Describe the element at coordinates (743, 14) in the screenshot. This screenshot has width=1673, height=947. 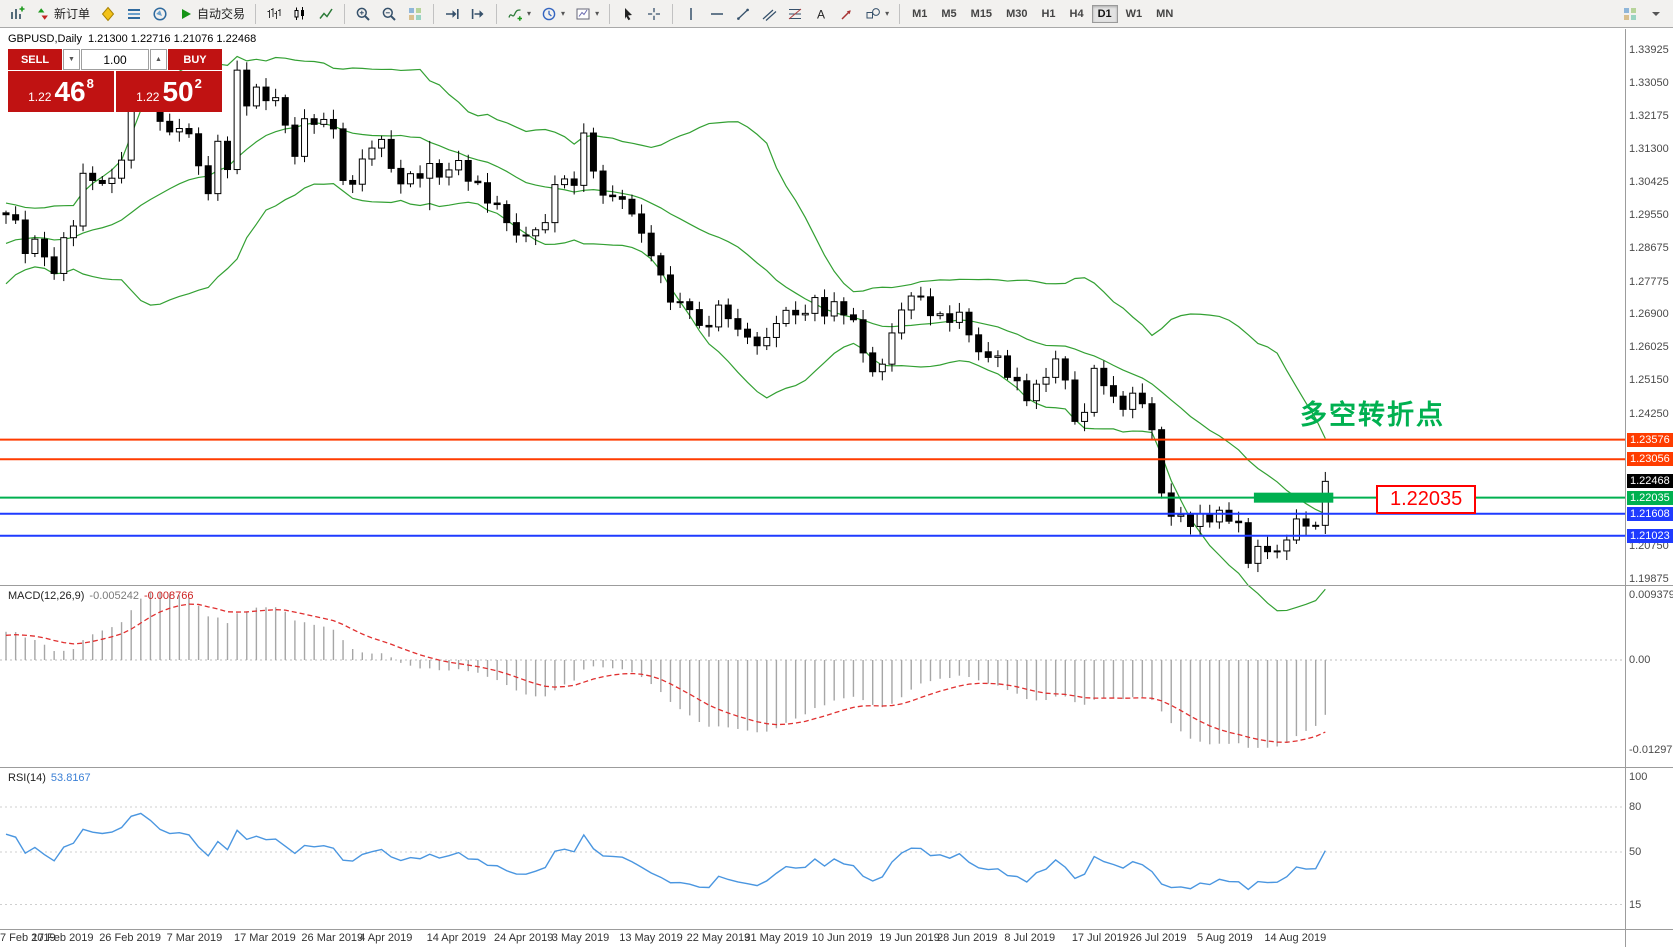
I see `trendline-button` at that location.